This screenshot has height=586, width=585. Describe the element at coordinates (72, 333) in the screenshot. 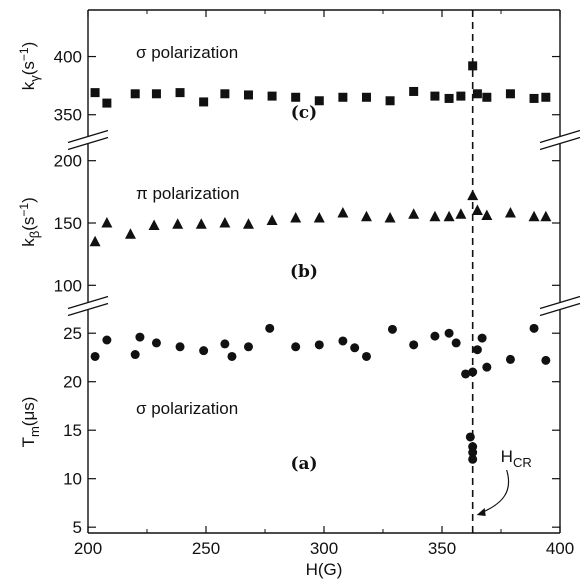

I see `y-tick-label-a: 25` at that location.